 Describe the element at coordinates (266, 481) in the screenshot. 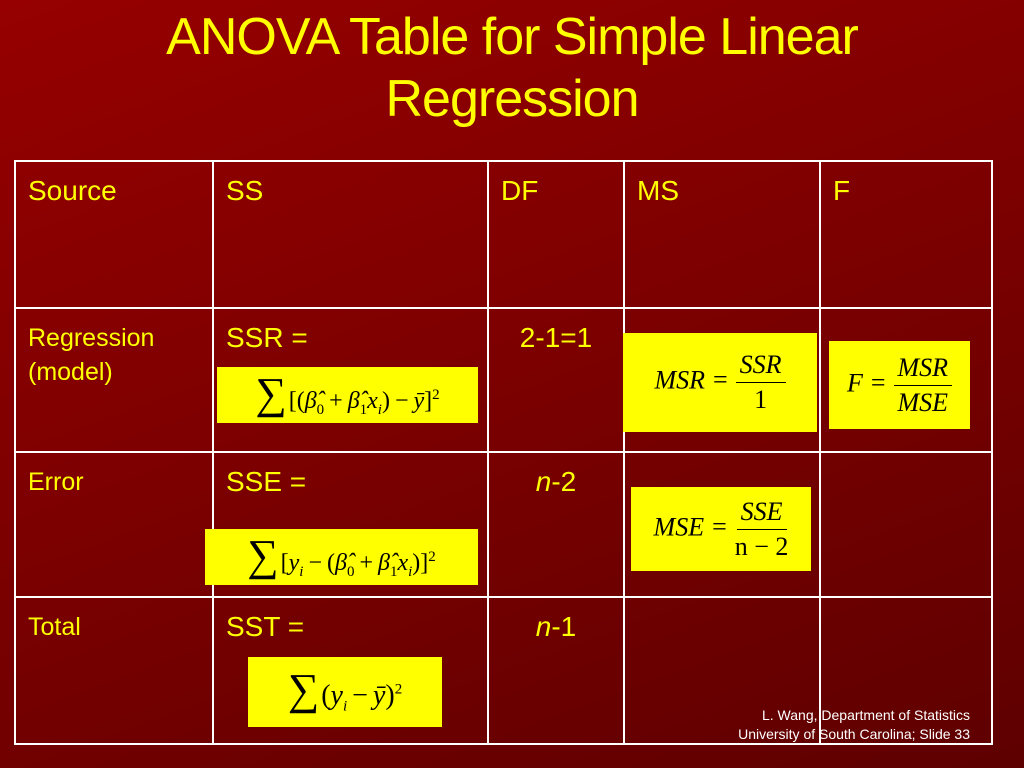

I see `ss-label: SSE =` at that location.